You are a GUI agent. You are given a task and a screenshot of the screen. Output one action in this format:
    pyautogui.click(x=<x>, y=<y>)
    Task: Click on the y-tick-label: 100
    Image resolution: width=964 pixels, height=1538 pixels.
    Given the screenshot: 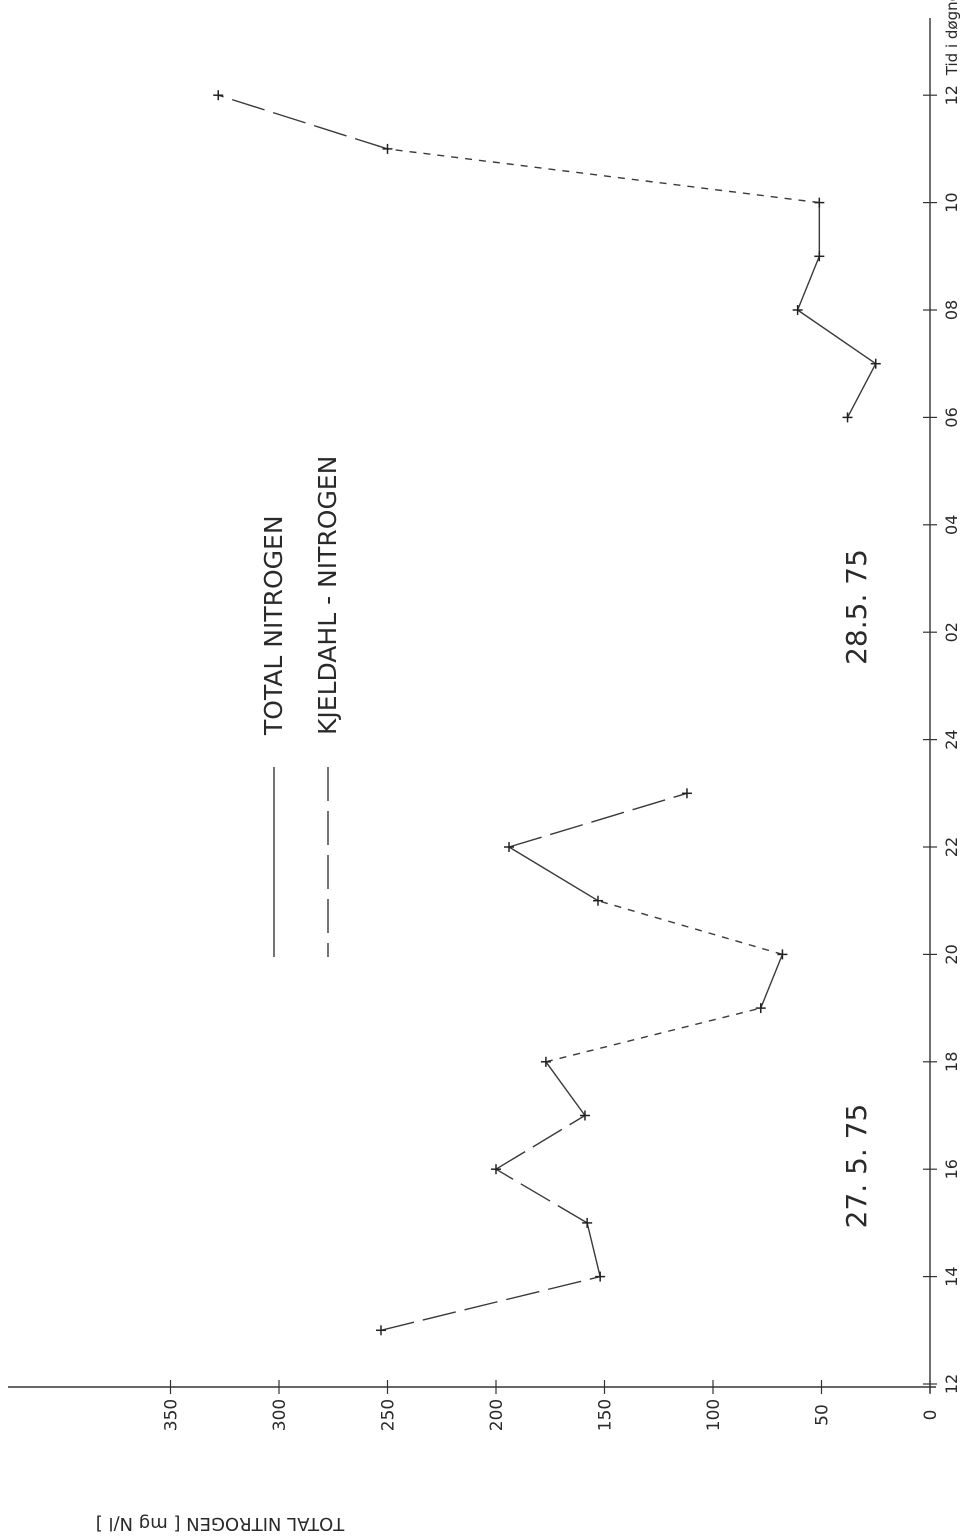 What is the action you would take?
    pyautogui.click(x=714, y=1415)
    